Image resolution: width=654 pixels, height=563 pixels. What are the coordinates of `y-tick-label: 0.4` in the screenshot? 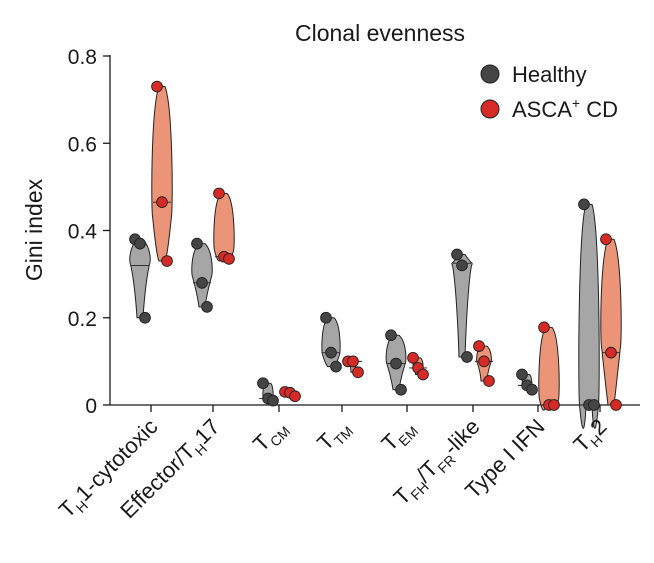 It's located at (83, 232).